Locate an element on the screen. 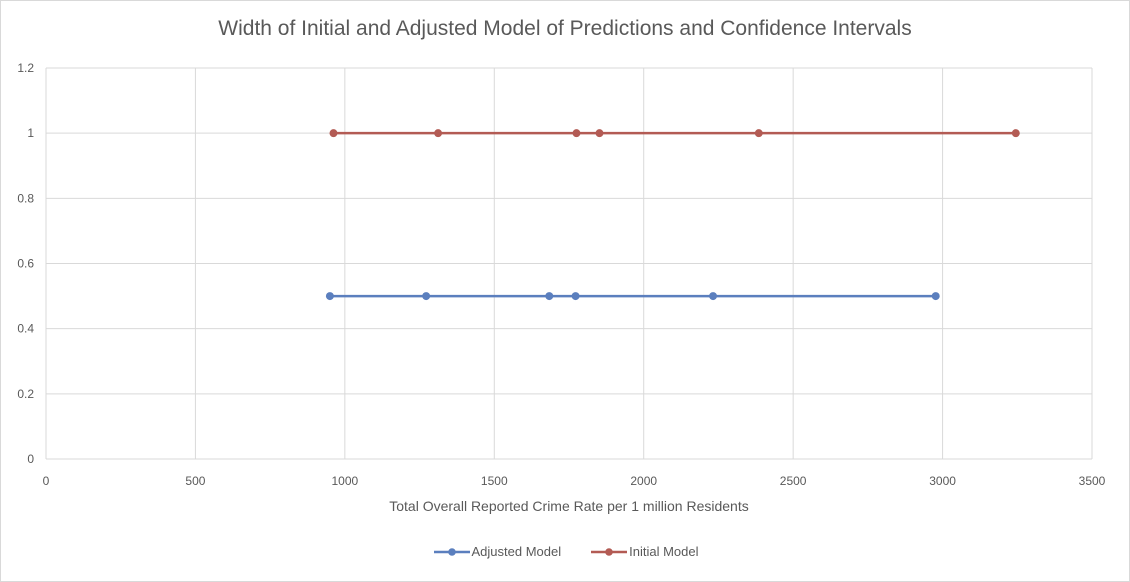  y-tick-label: 0.2 is located at coordinates (25, 394).